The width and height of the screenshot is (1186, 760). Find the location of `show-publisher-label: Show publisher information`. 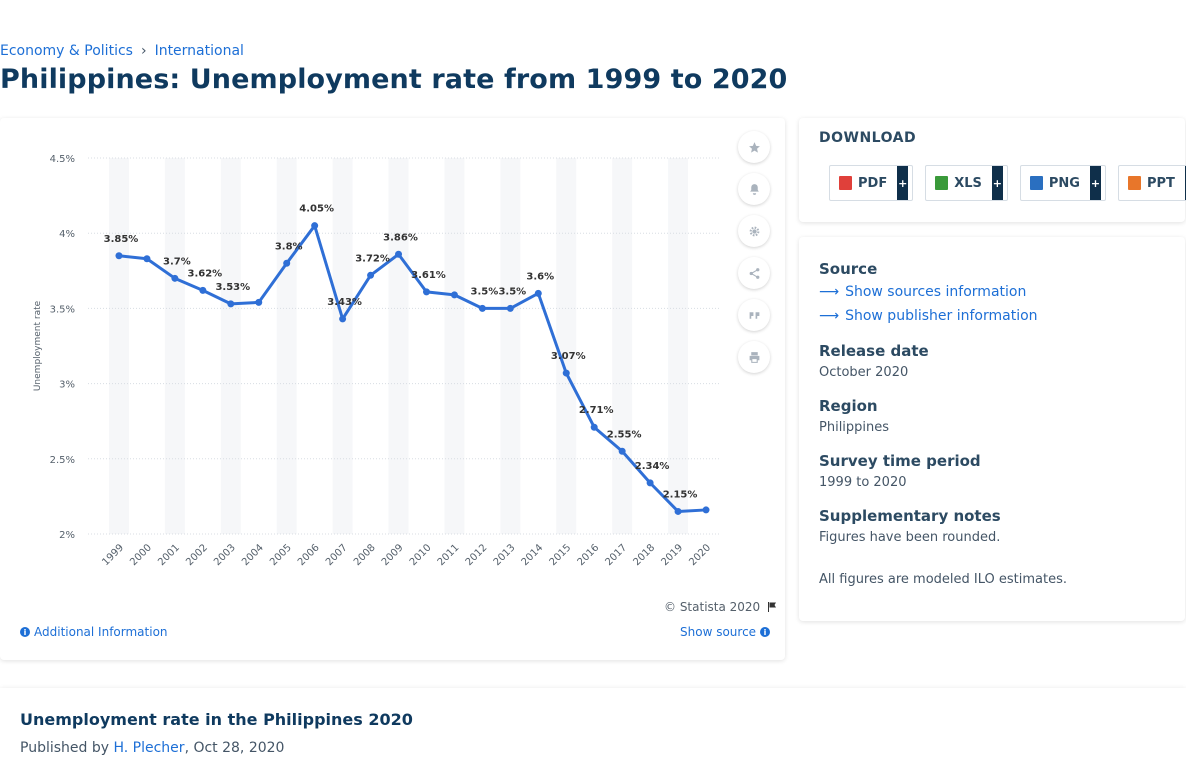

show-publisher-label: Show publisher information is located at coordinates (941, 316).